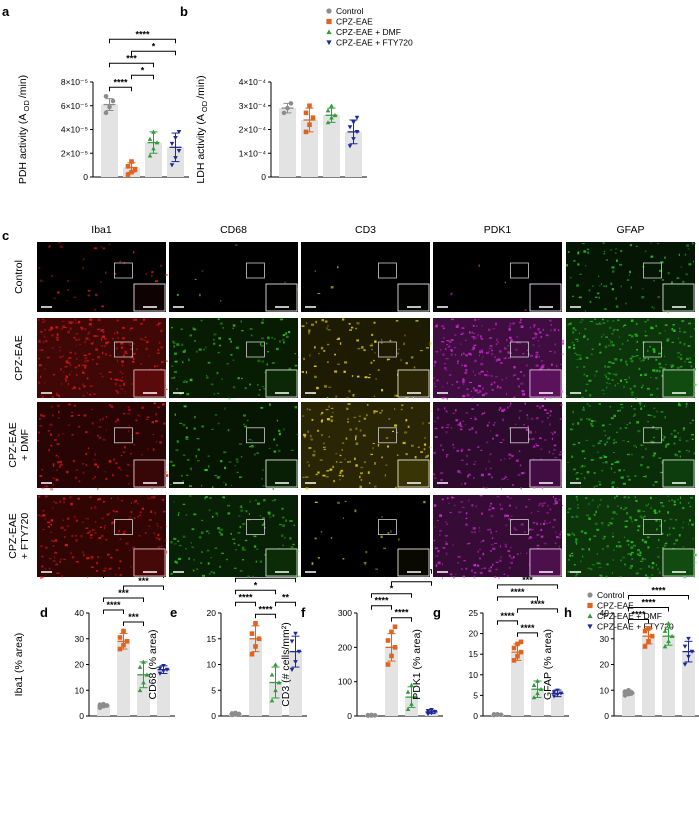 Image resolution: width=699 pixels, height=822 pixels. What do you see at coordinates (245, 597) in the screenshot?
I see `significance-label: ****` at bounding box center [245, 597].